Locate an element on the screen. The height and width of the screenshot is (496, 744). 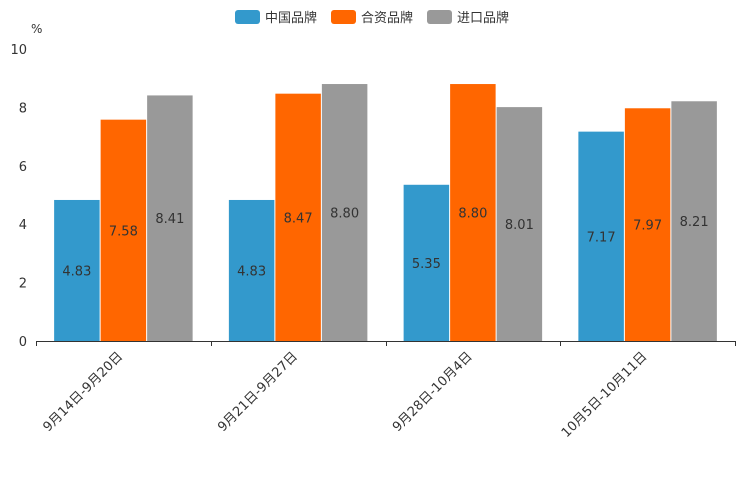
legend-item-joint-venture-brand: 合资品牌 is located at coordinates (371, 16).